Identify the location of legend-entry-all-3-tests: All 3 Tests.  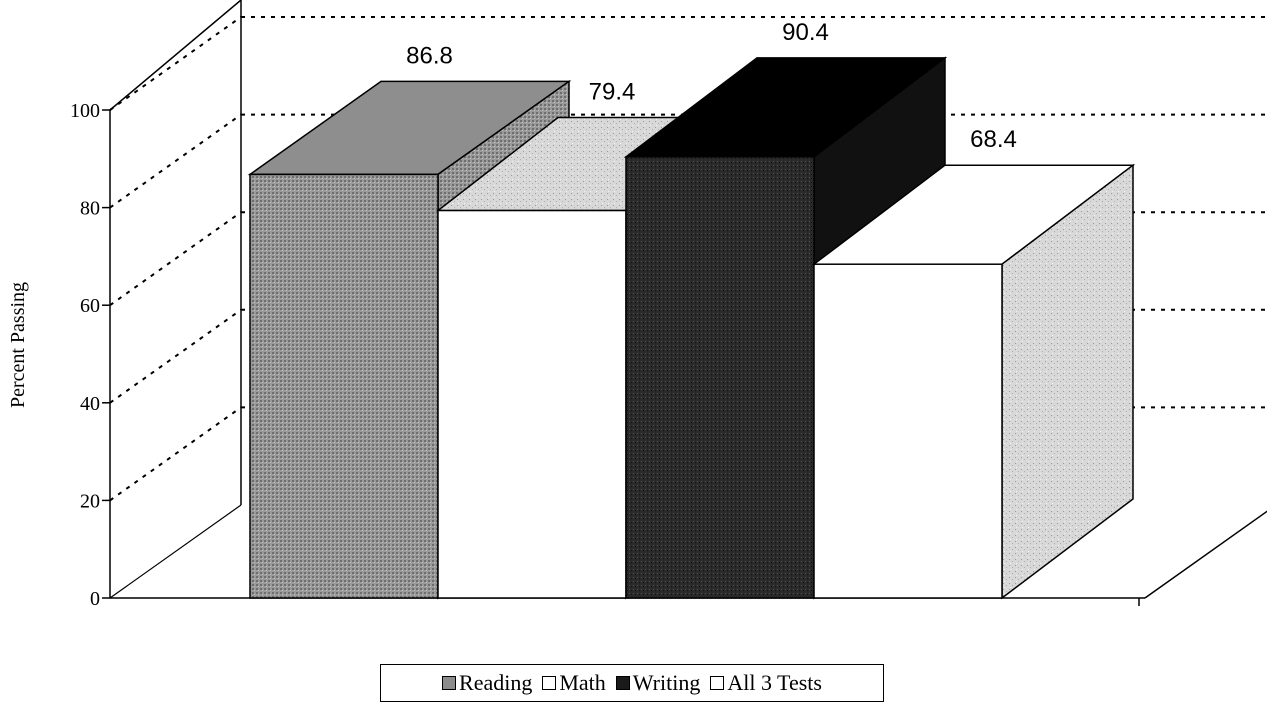
(766, 683).